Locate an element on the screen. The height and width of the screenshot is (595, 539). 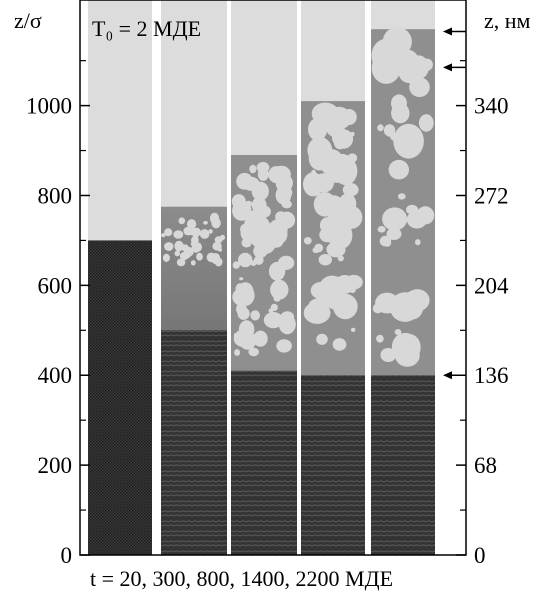
right-tick-label: 340 is located at coordinates (491, 106).